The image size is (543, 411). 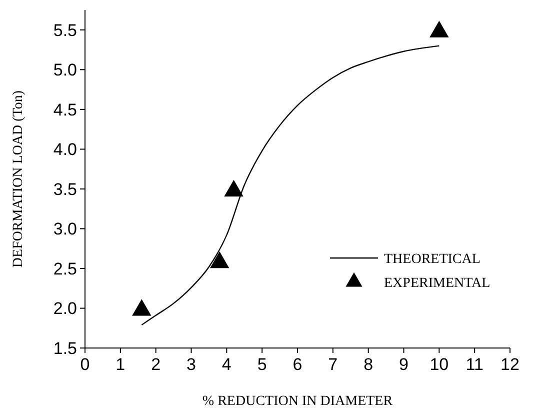 I want to click on x-tick-label: 6, so click(x=297, y=364).